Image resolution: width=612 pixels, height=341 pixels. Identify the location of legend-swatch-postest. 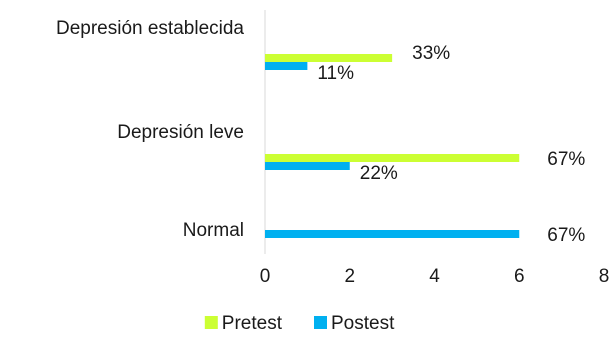
(320, 322).